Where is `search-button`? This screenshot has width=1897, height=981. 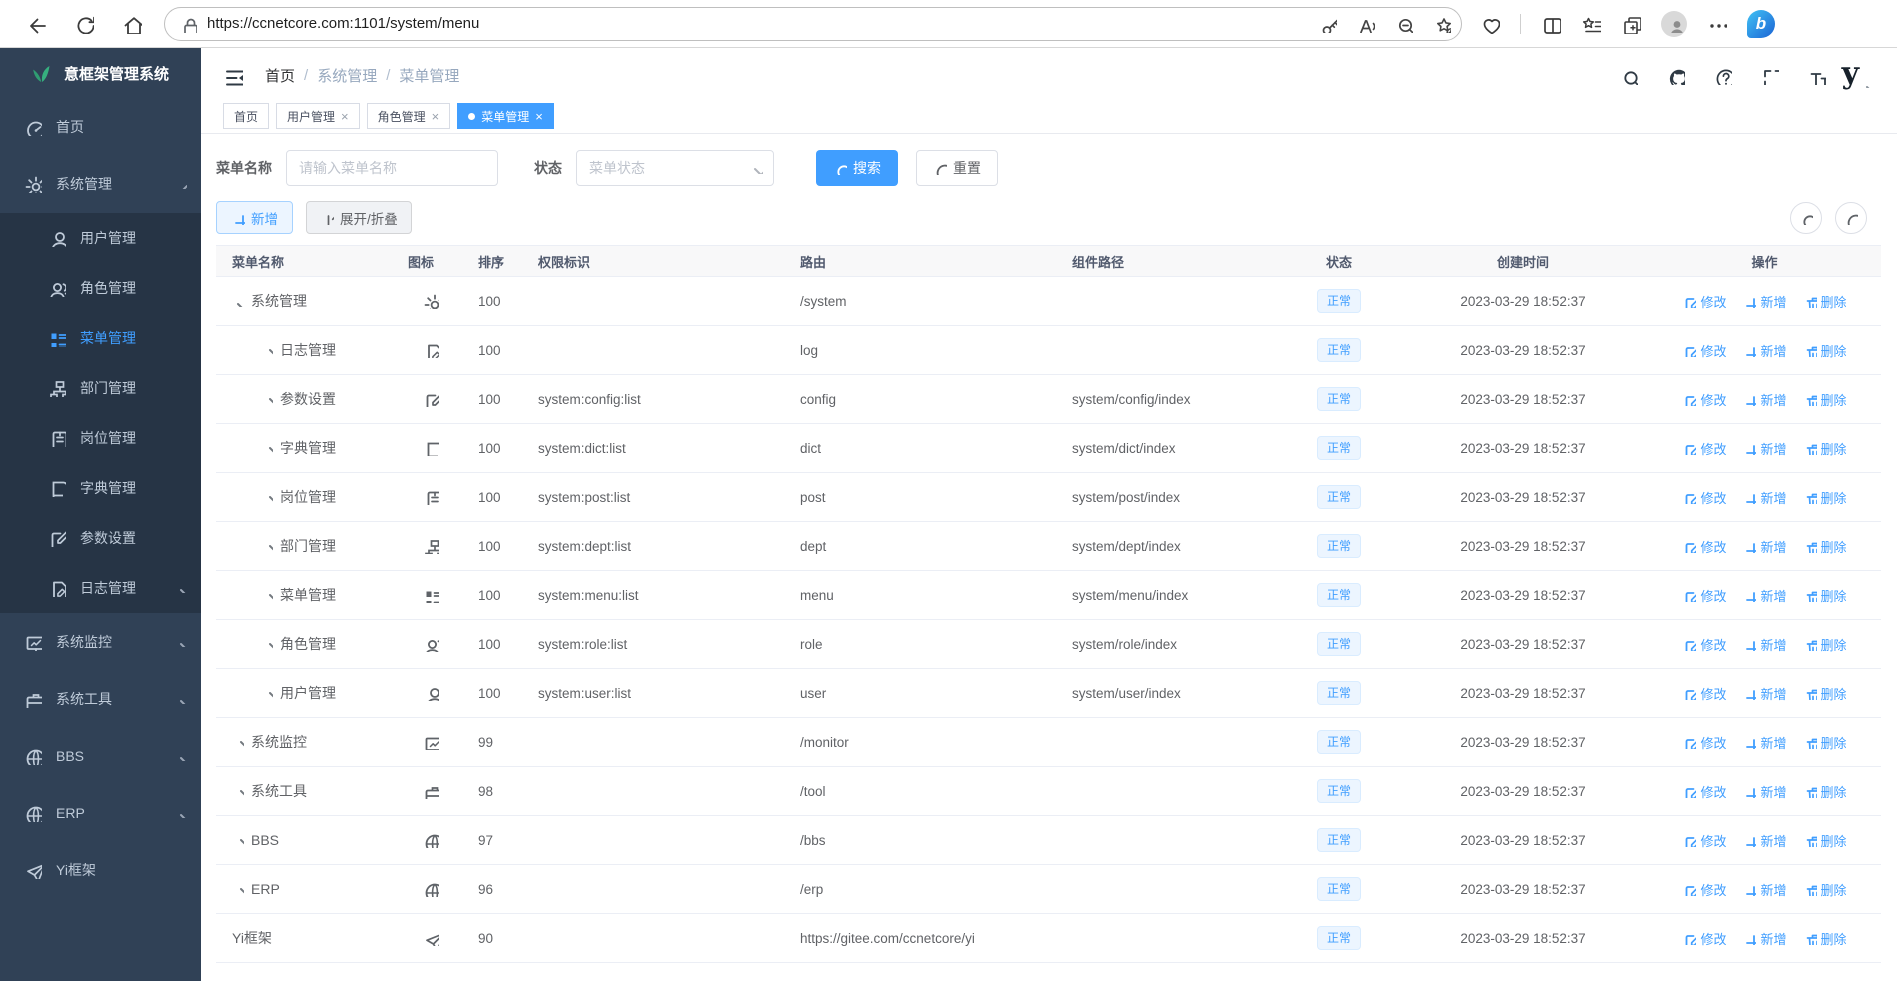 search-button is located at coordinates (1629, 76).